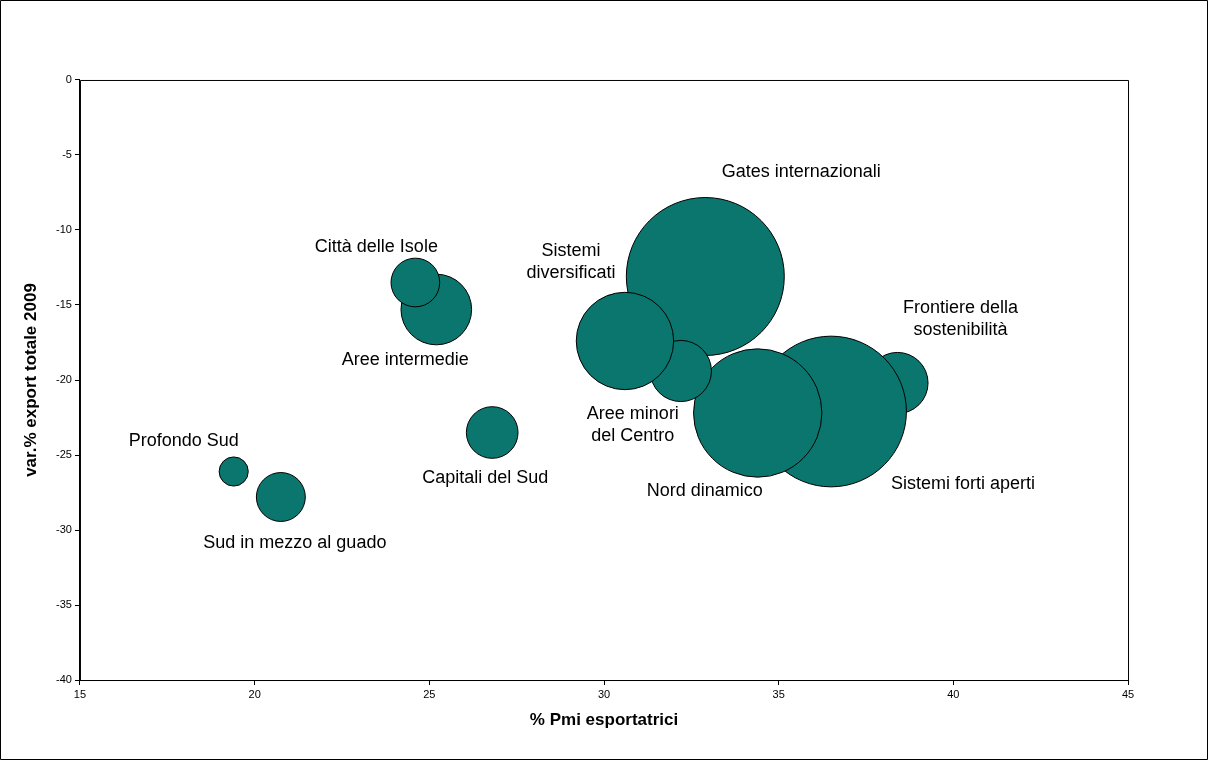 The width and height of the screenshot is (1208, 760). What do you see at coordinates (571, 260) in the screenshot?
I see `series-label: Sistemi diversificati` at bounding box center [571, 260].